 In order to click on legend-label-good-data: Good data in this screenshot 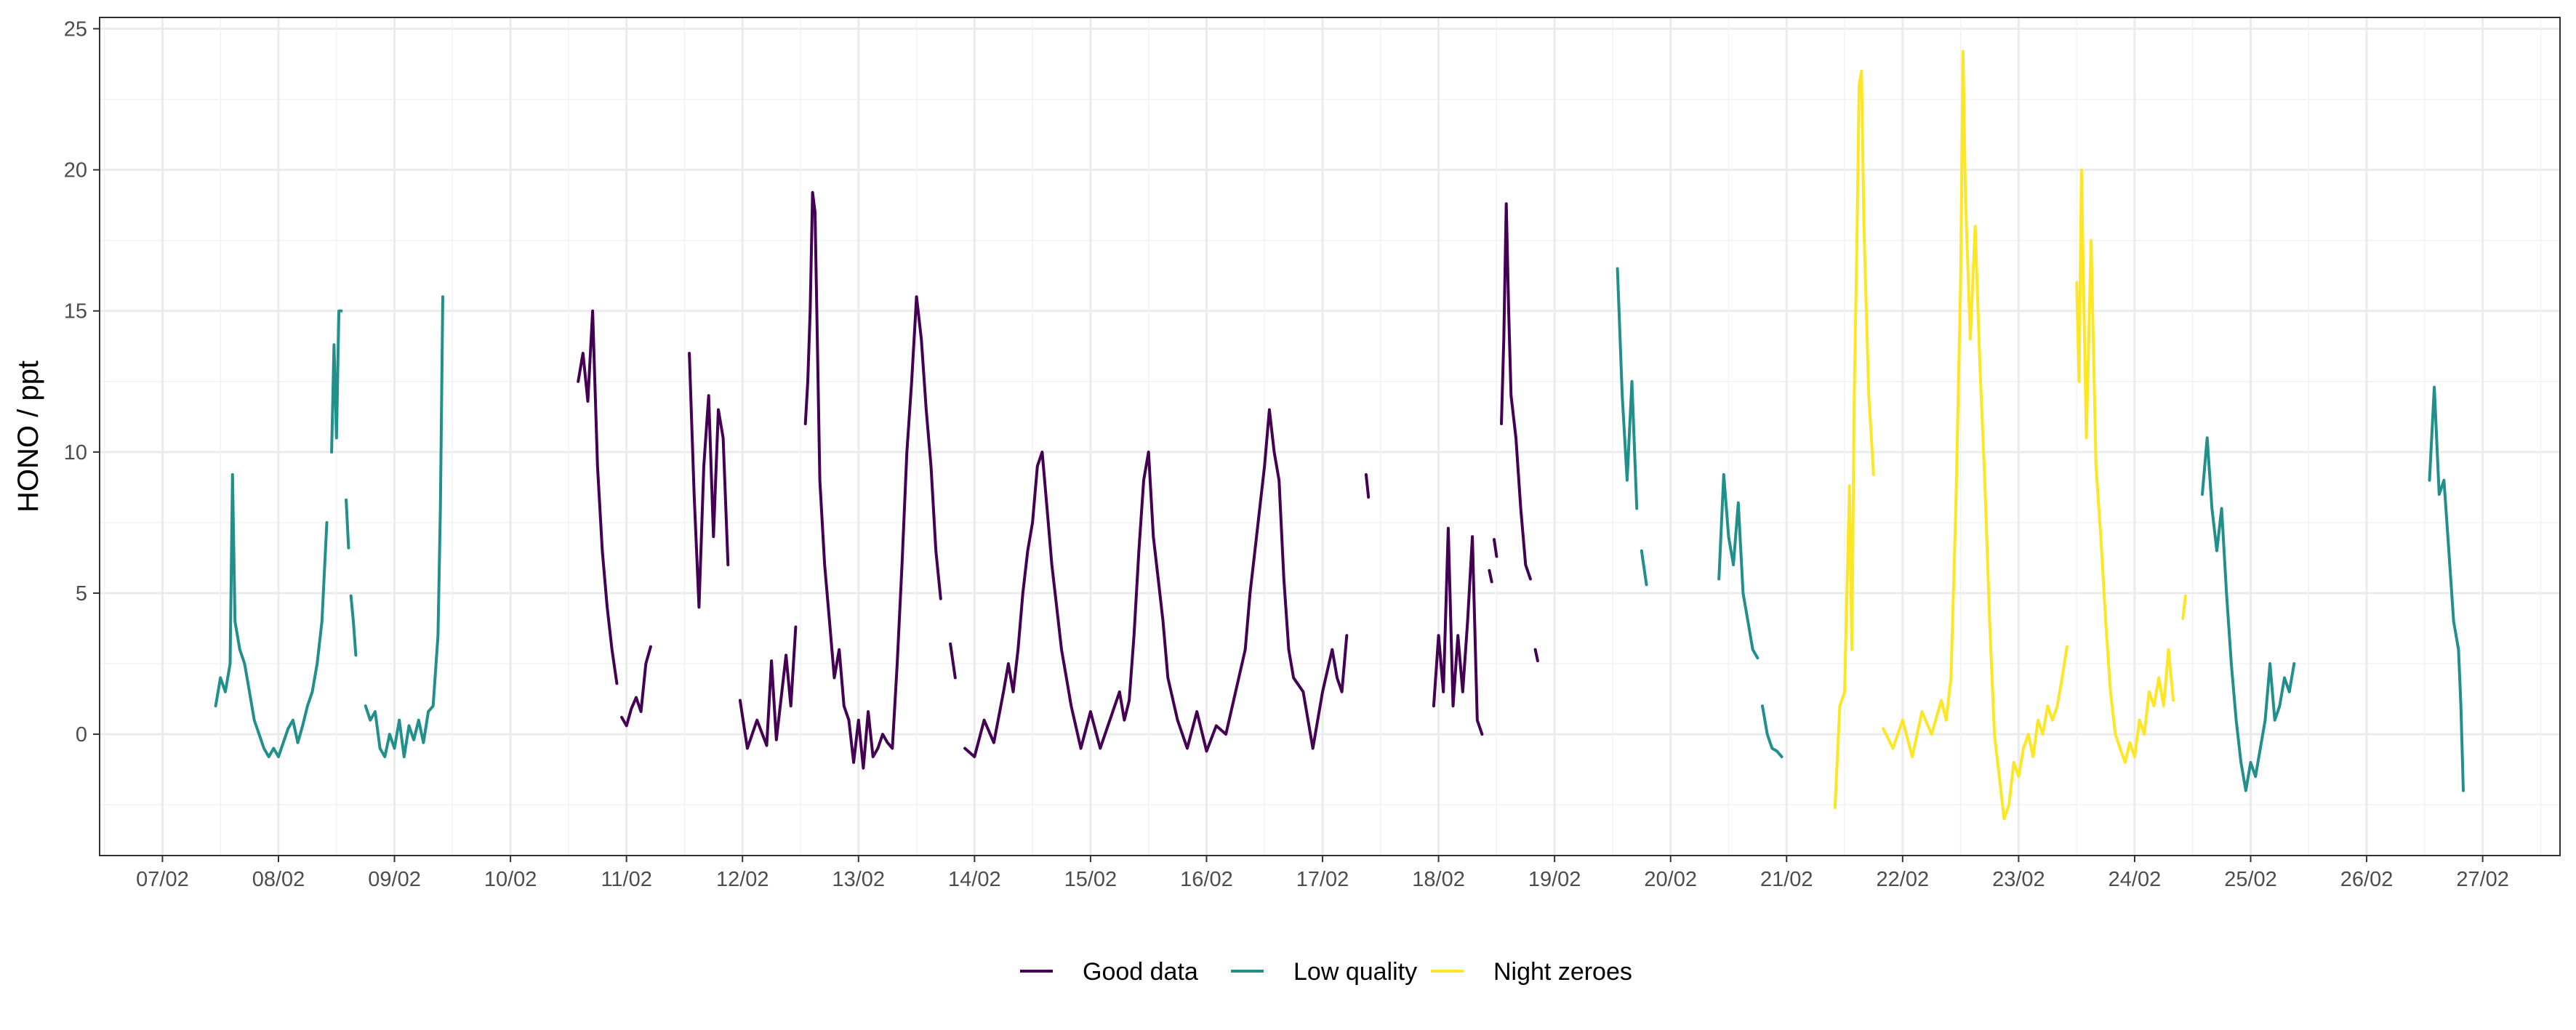, I will do `click(1140, 972)`.